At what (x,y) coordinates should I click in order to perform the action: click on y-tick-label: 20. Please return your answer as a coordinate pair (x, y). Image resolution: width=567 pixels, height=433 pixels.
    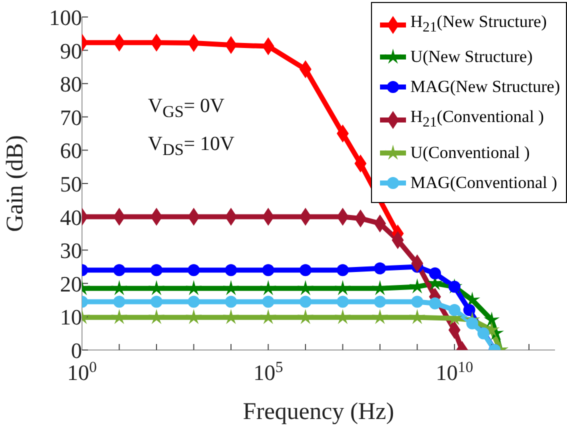
    Looking at the image, I should click on (71, 283).